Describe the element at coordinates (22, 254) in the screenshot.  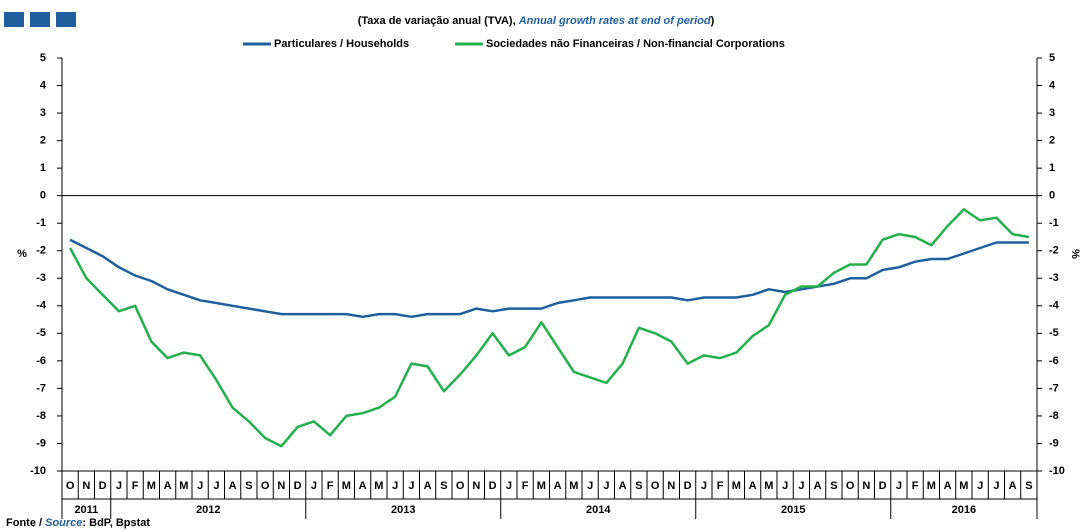
I see `y-axis-label: %` at that location.